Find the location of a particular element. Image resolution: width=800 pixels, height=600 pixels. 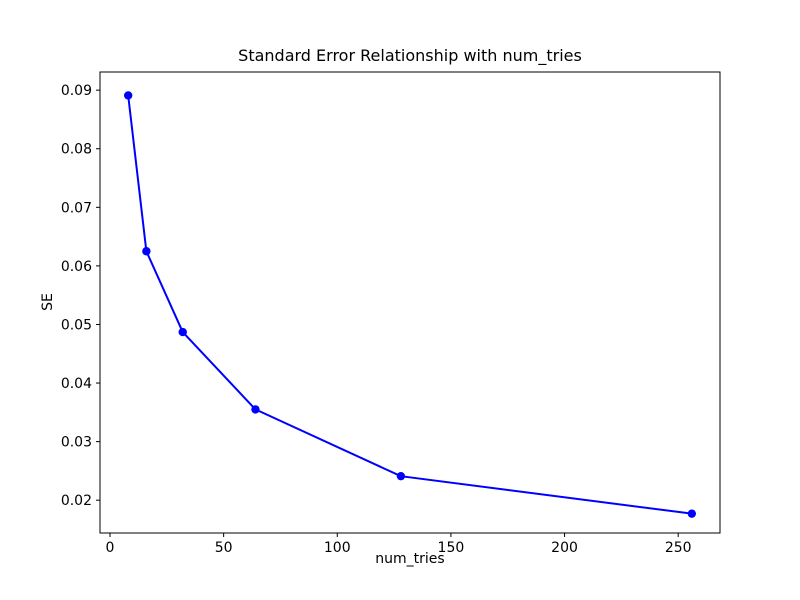

x-tick-label: 200 is located at coordinates (564, 548).